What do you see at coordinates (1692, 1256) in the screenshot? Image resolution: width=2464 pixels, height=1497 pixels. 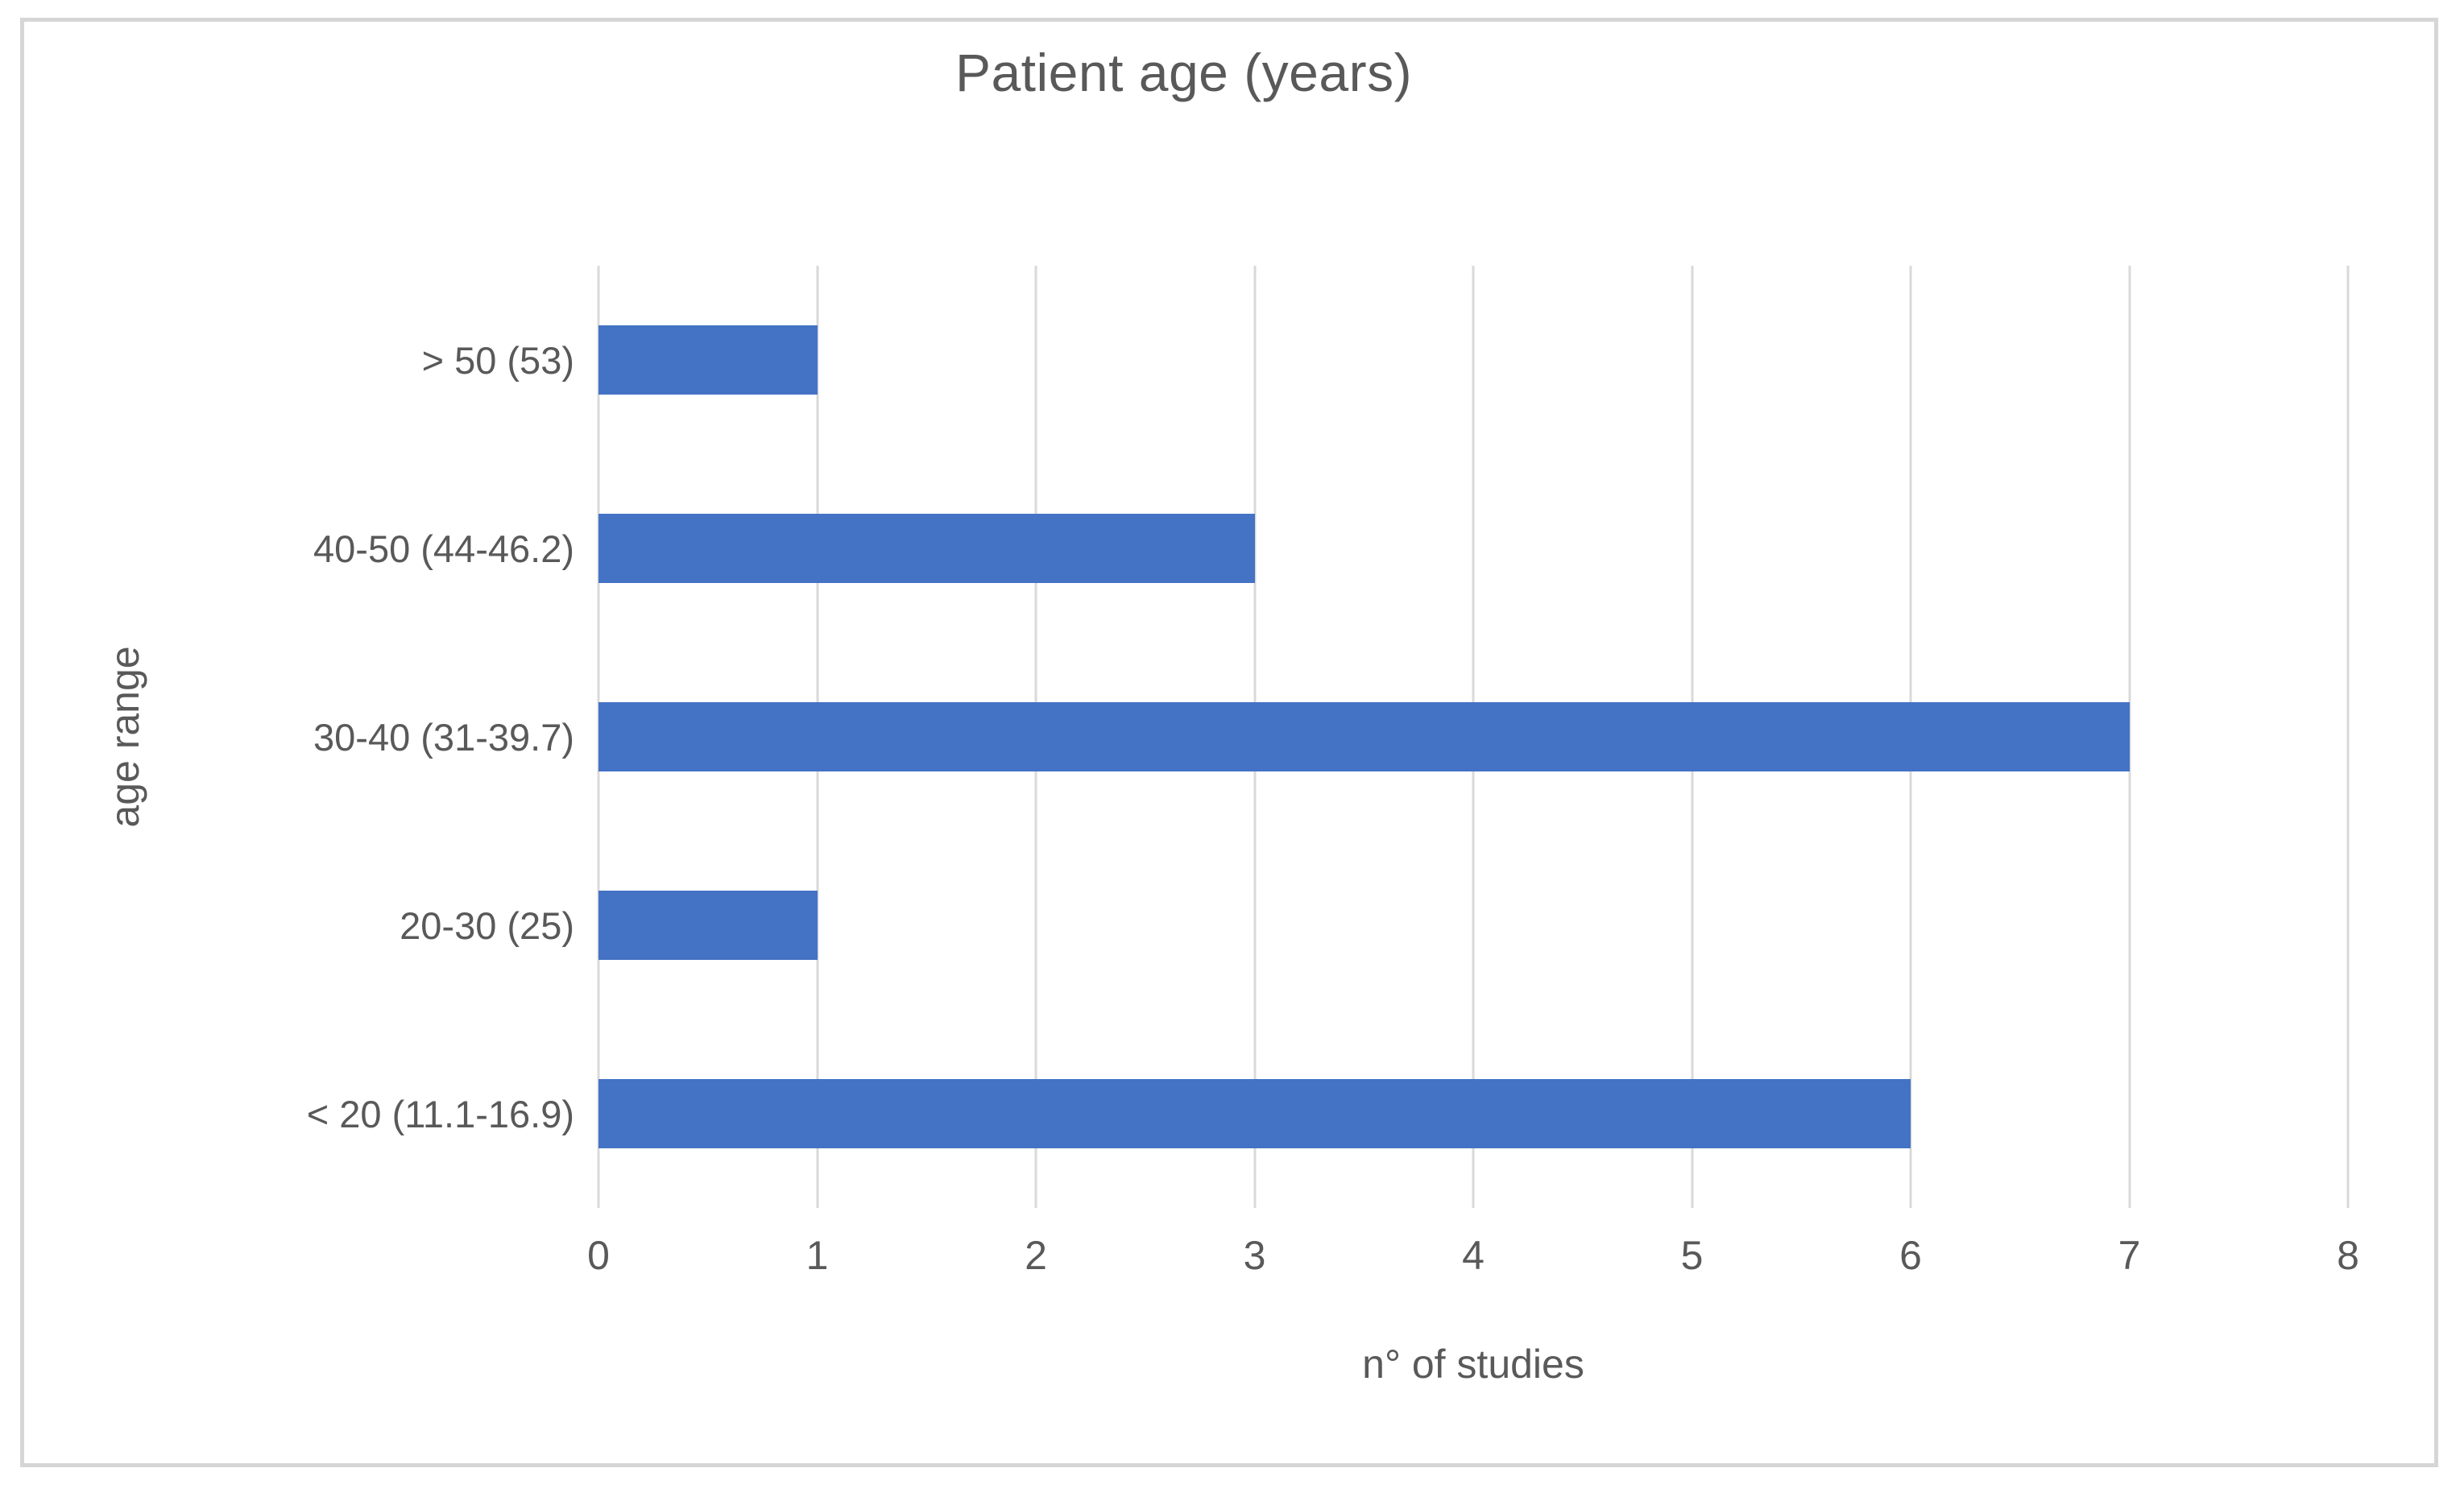 I see `x-tick-label: 5` at bounding box center [1692, 1256].